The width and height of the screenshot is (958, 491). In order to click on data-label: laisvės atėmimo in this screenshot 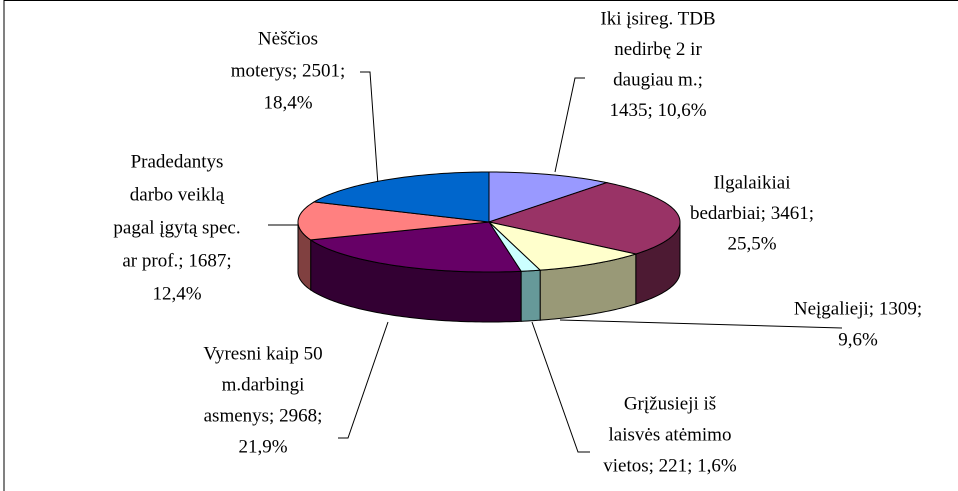, I will do `click(670, 434)`.